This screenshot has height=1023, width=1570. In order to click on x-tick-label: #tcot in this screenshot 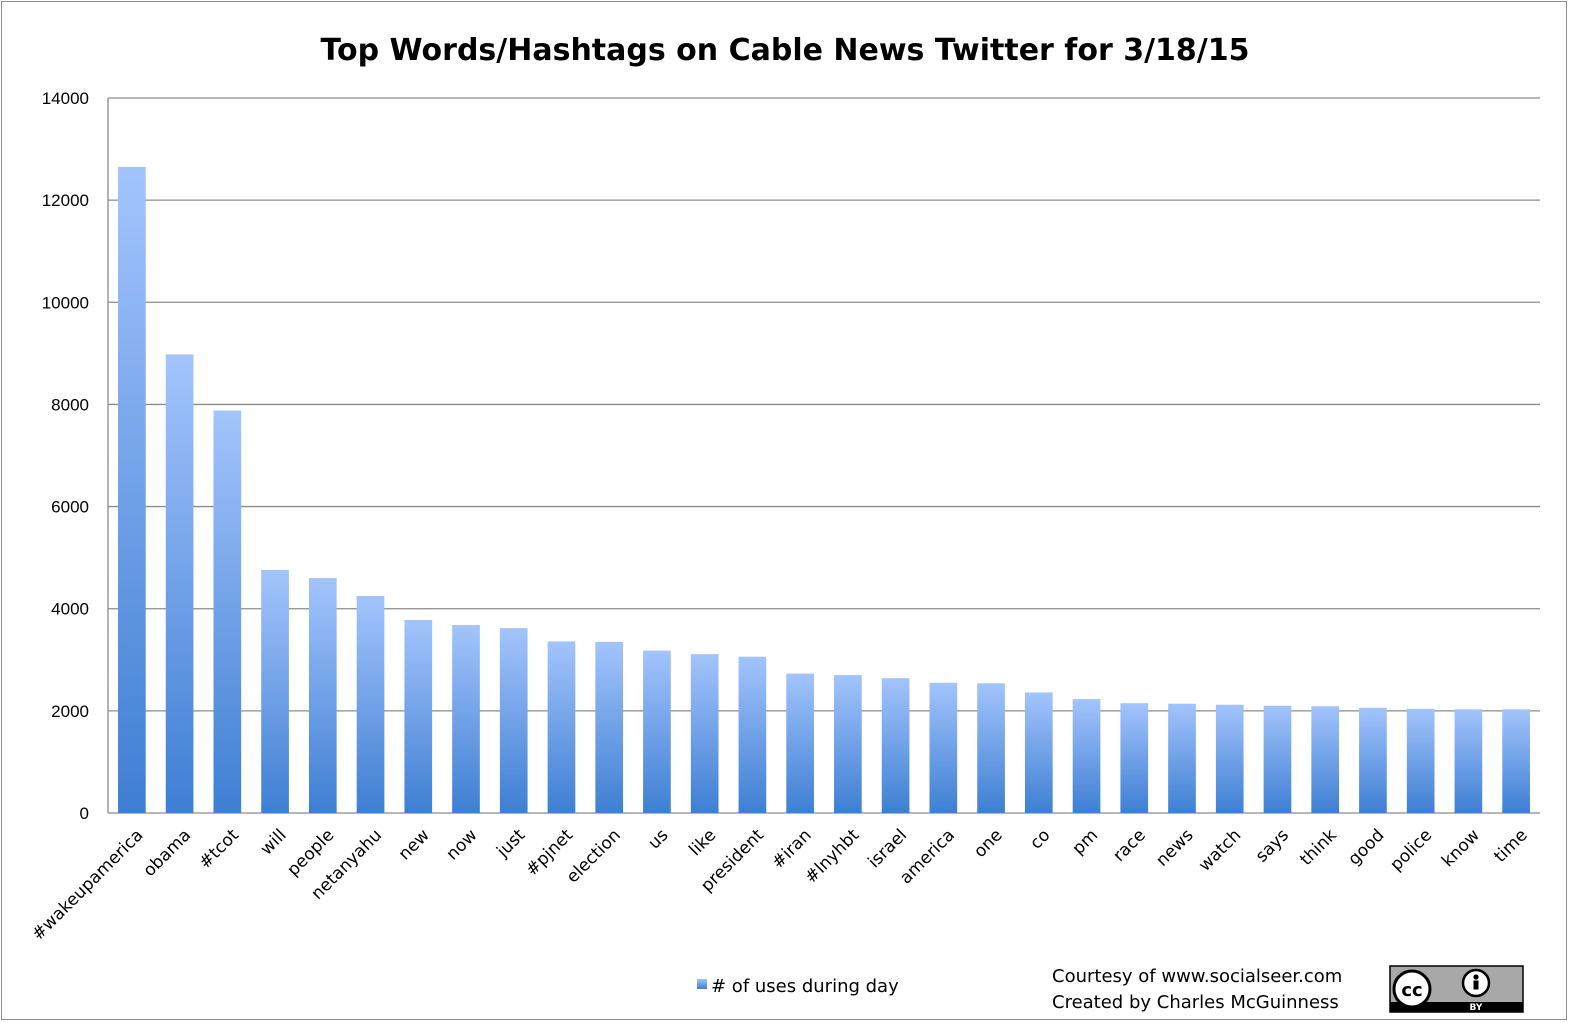, I will do `click(219, 849)`.